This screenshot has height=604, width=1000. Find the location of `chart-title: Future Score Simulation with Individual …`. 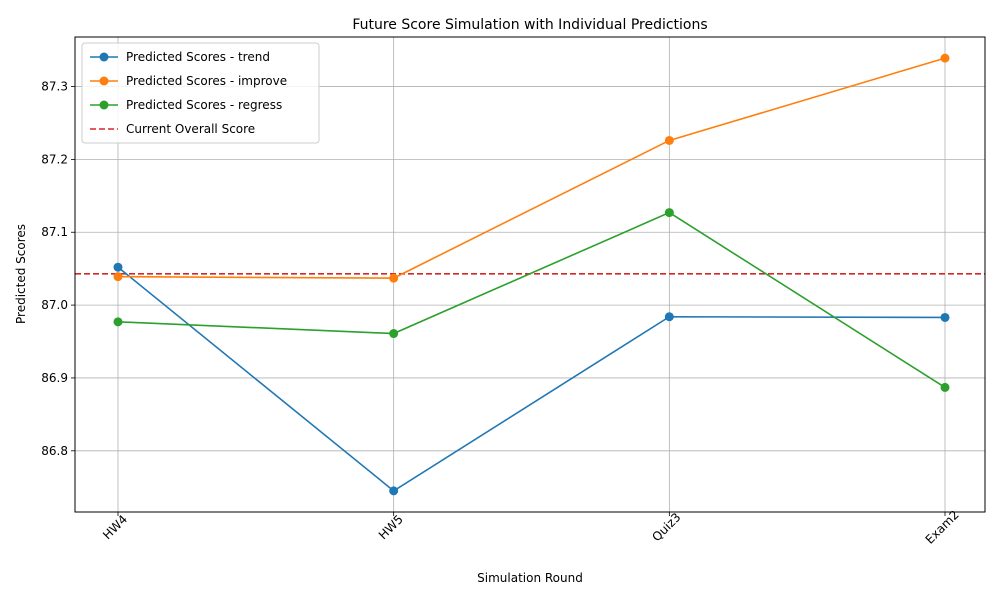

chart-title: Future Score Simulation with Individual … is located at coordinates (529, 25).